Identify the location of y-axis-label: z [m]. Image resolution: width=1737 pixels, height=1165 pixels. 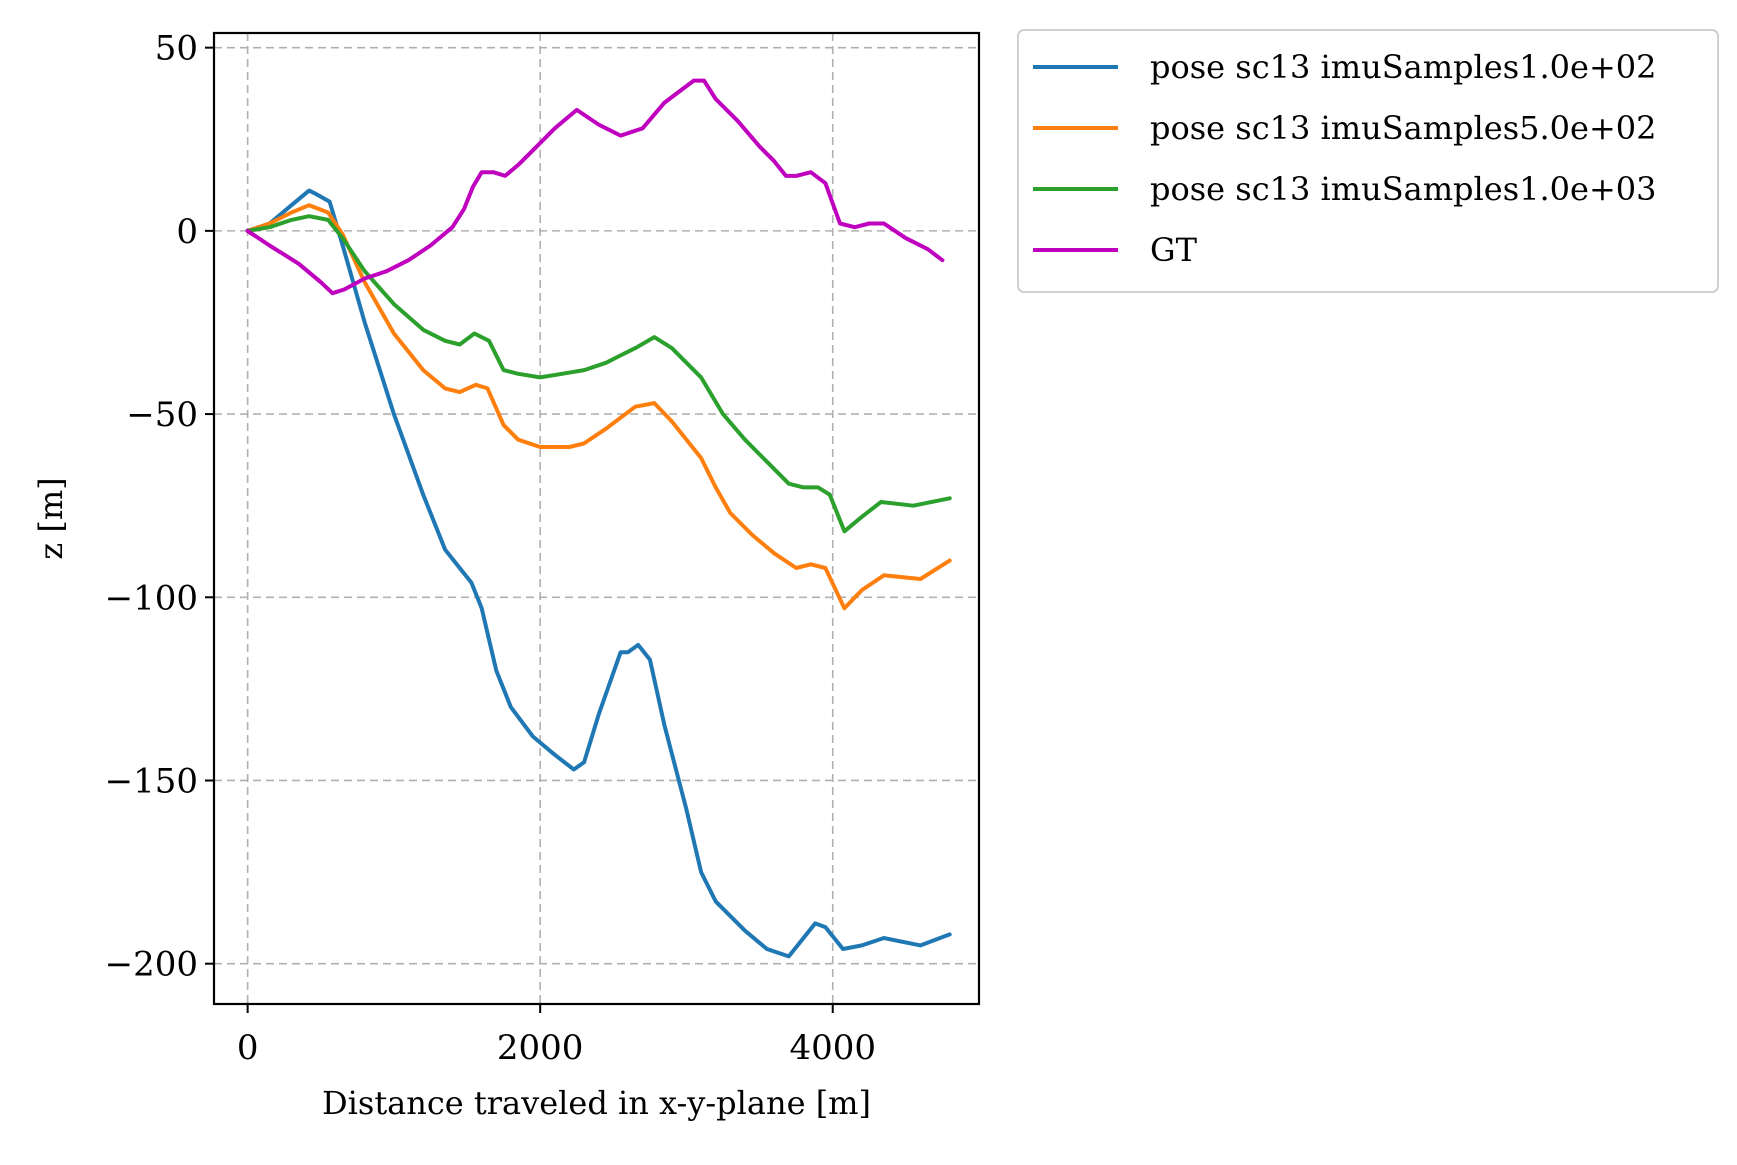
(51, 518).